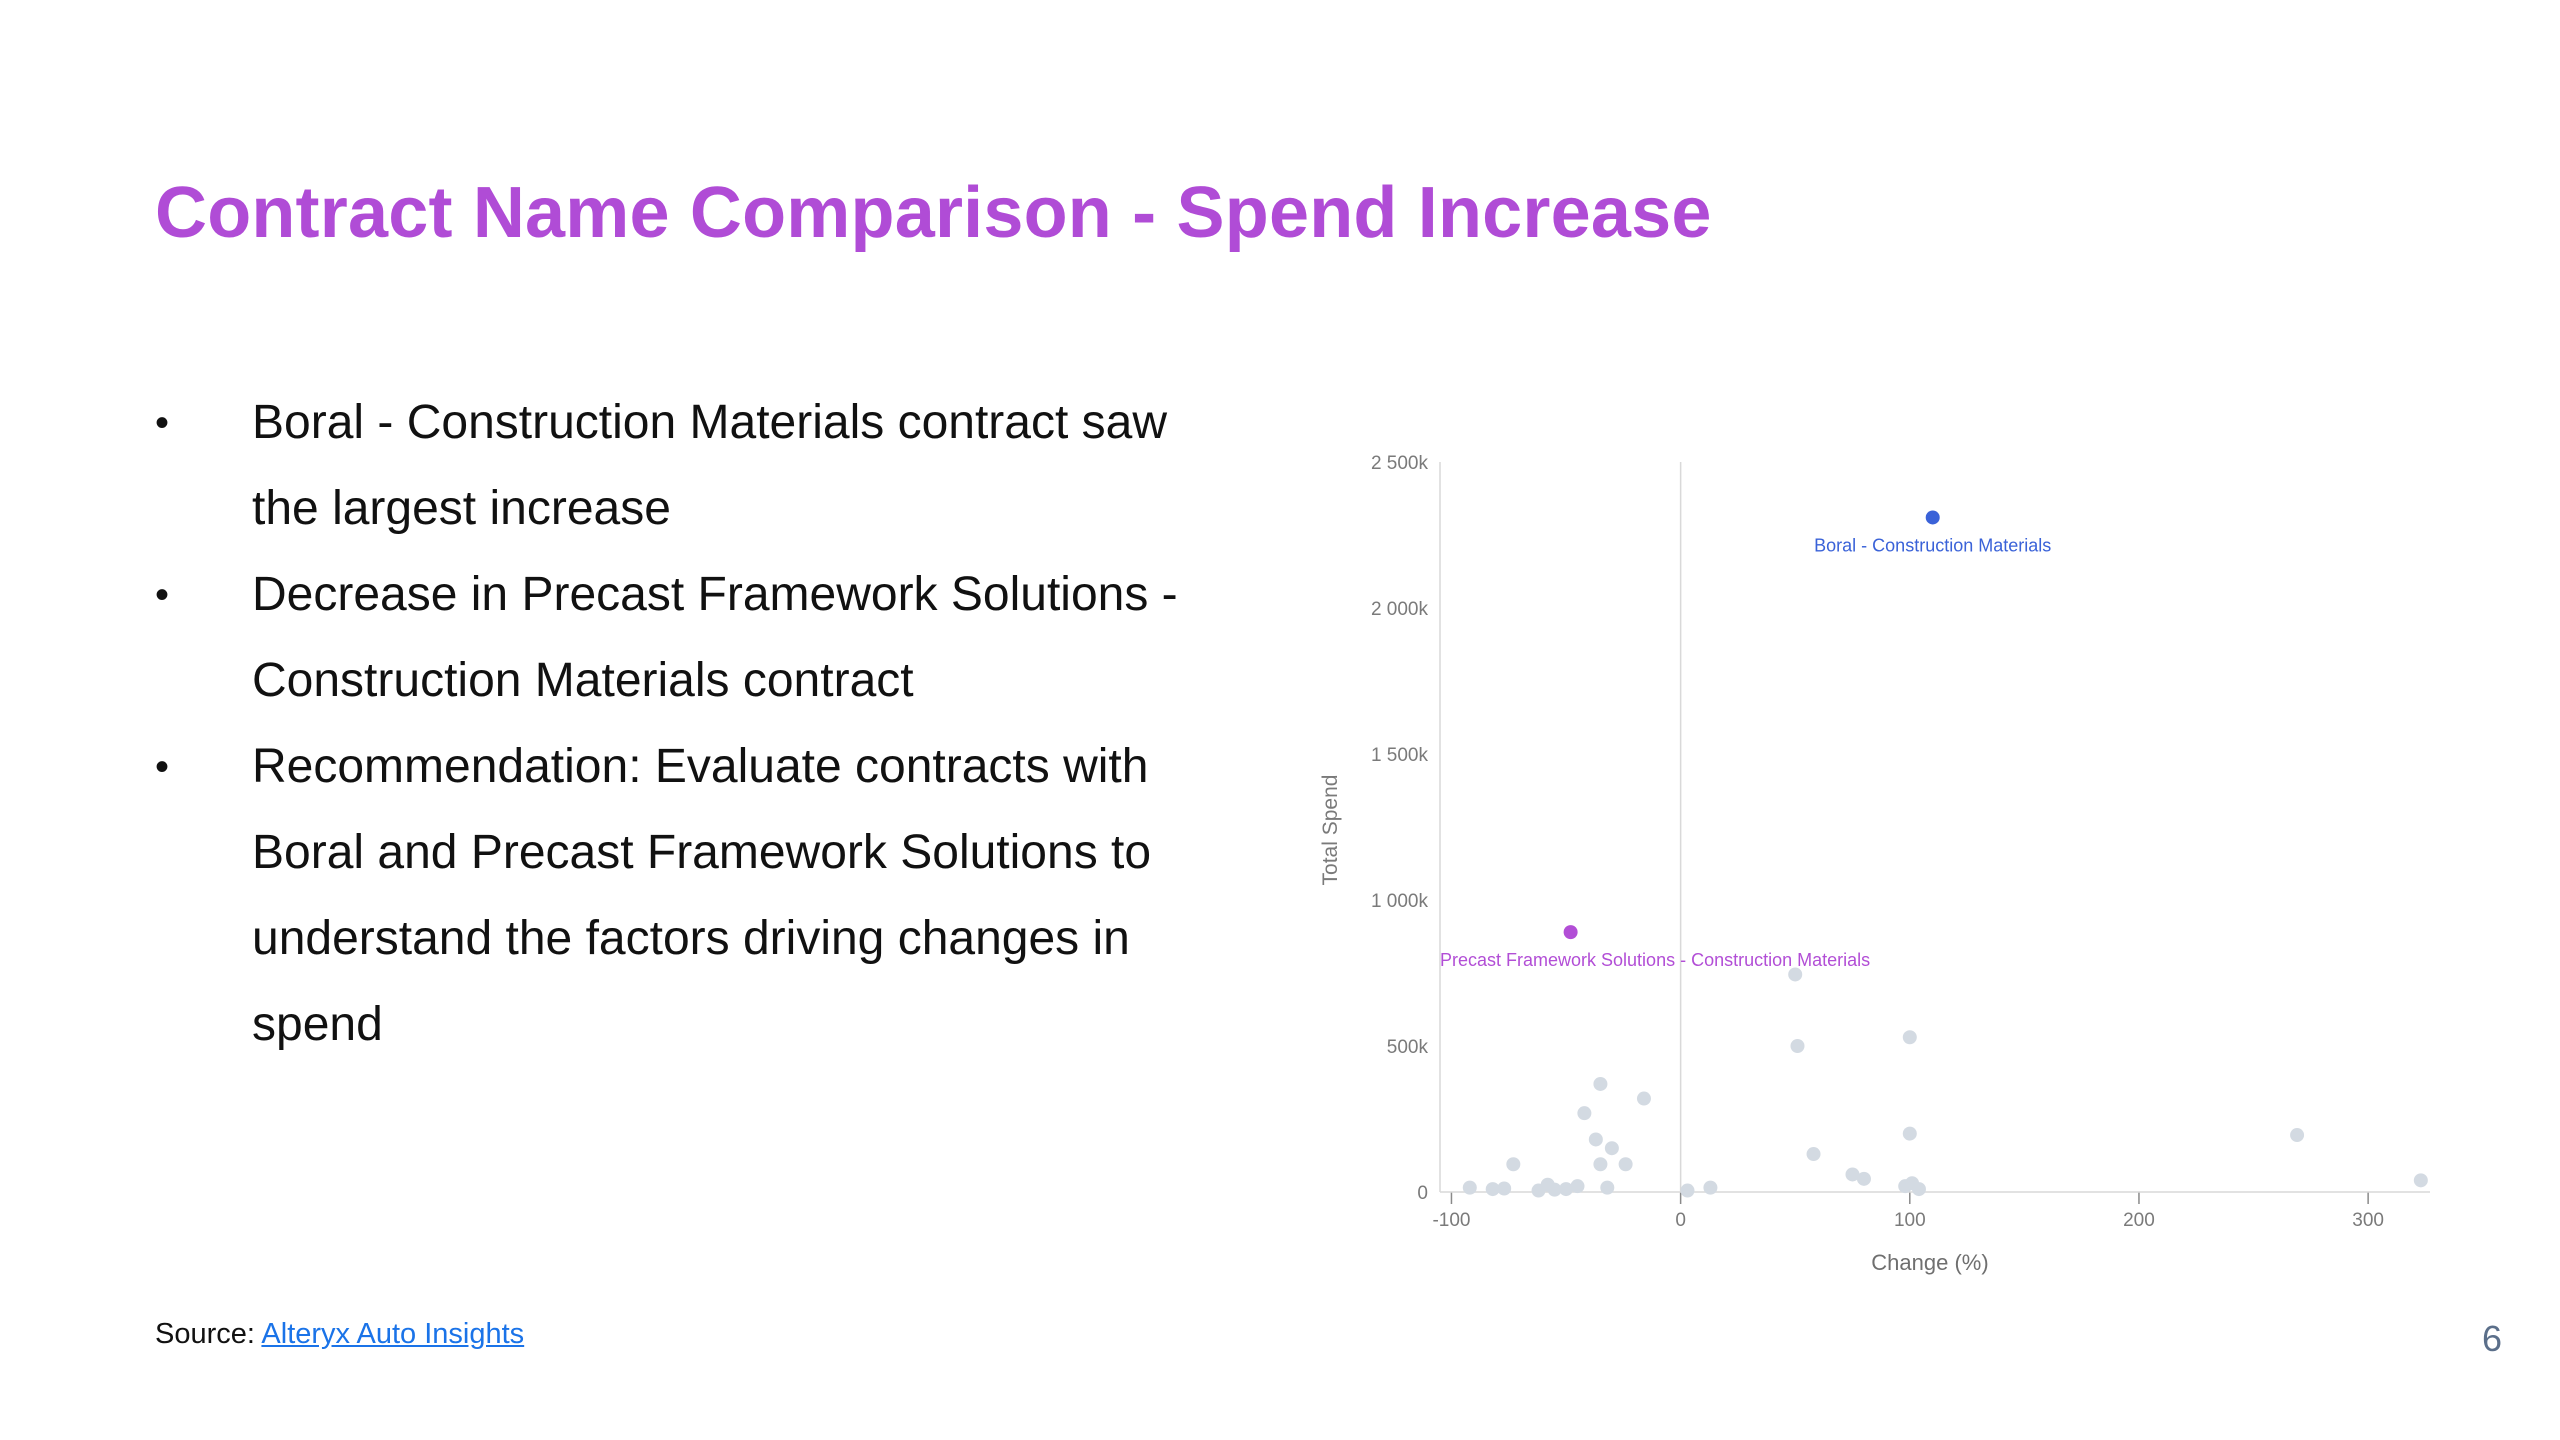 The width and height of the screenshot is (2560, 1440). What do you see at coordinates (1400, 463) in the screenshot?
I see `y-tick-label: 2 500k` at bounding box center [1400, 463].